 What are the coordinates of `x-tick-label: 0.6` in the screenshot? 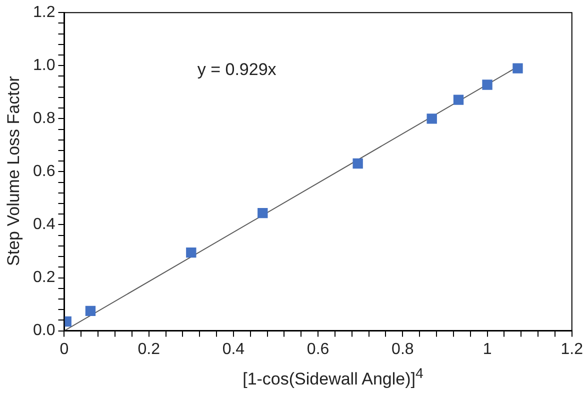 It's located at (318, 349).